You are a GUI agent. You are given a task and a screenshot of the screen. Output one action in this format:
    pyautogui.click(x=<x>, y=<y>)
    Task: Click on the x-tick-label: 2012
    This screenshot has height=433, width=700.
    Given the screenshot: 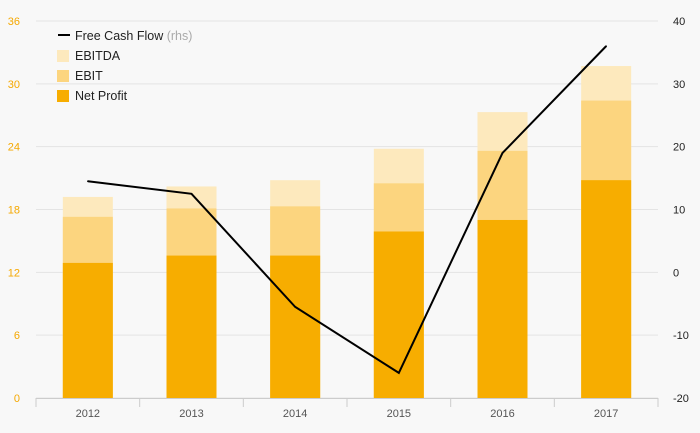 What is the action you would take?
    pyautogui.click(x=88, y=414)
    